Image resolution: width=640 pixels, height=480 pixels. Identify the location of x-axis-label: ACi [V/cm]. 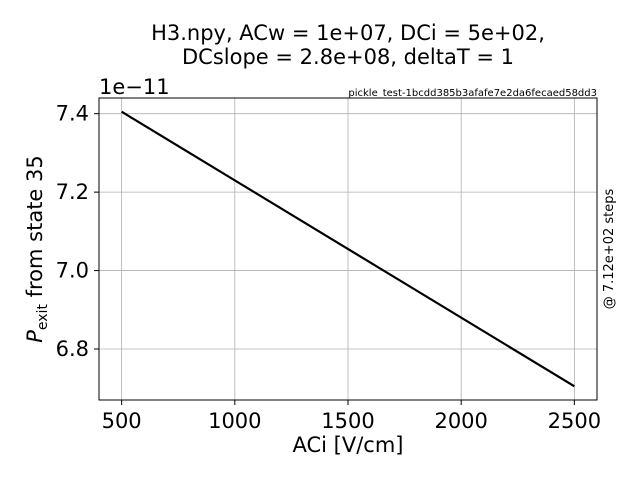
(348, 445).